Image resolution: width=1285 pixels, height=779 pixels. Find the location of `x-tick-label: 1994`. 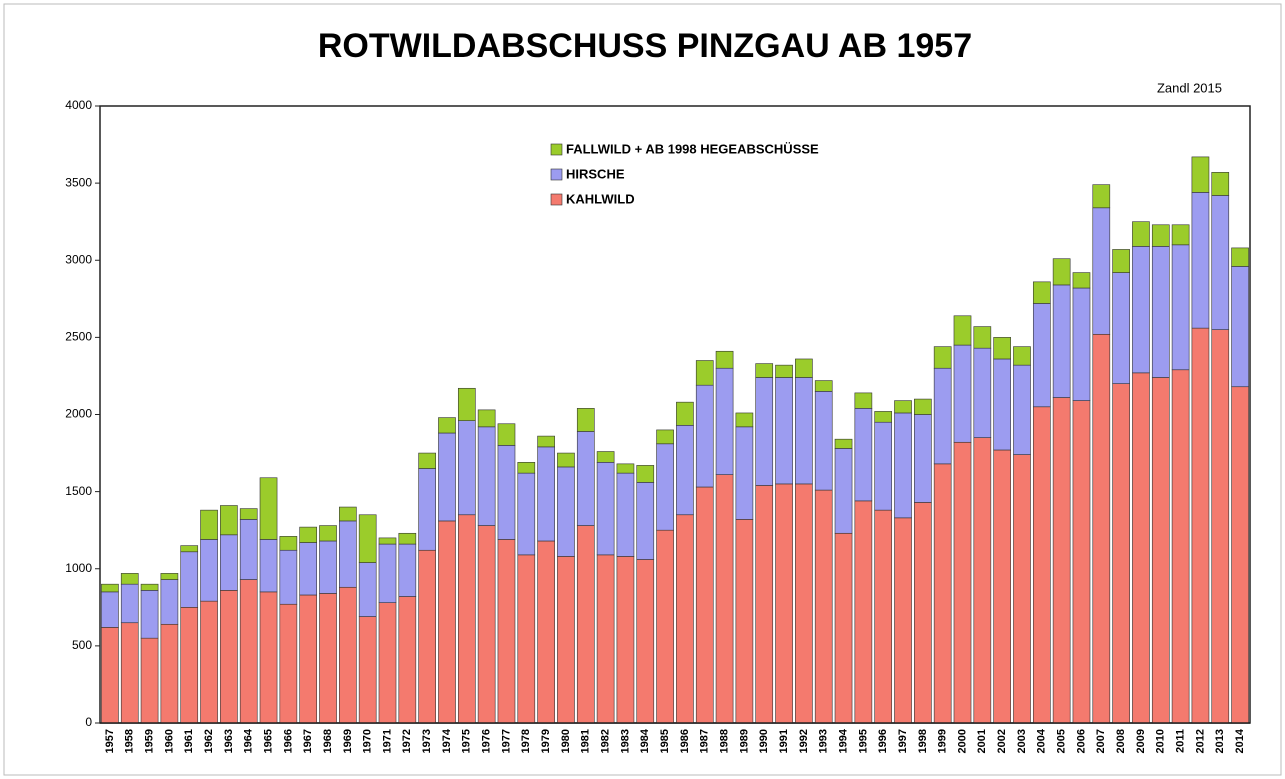

x-tick-label: 1994 is located at coordinates (843, 740).